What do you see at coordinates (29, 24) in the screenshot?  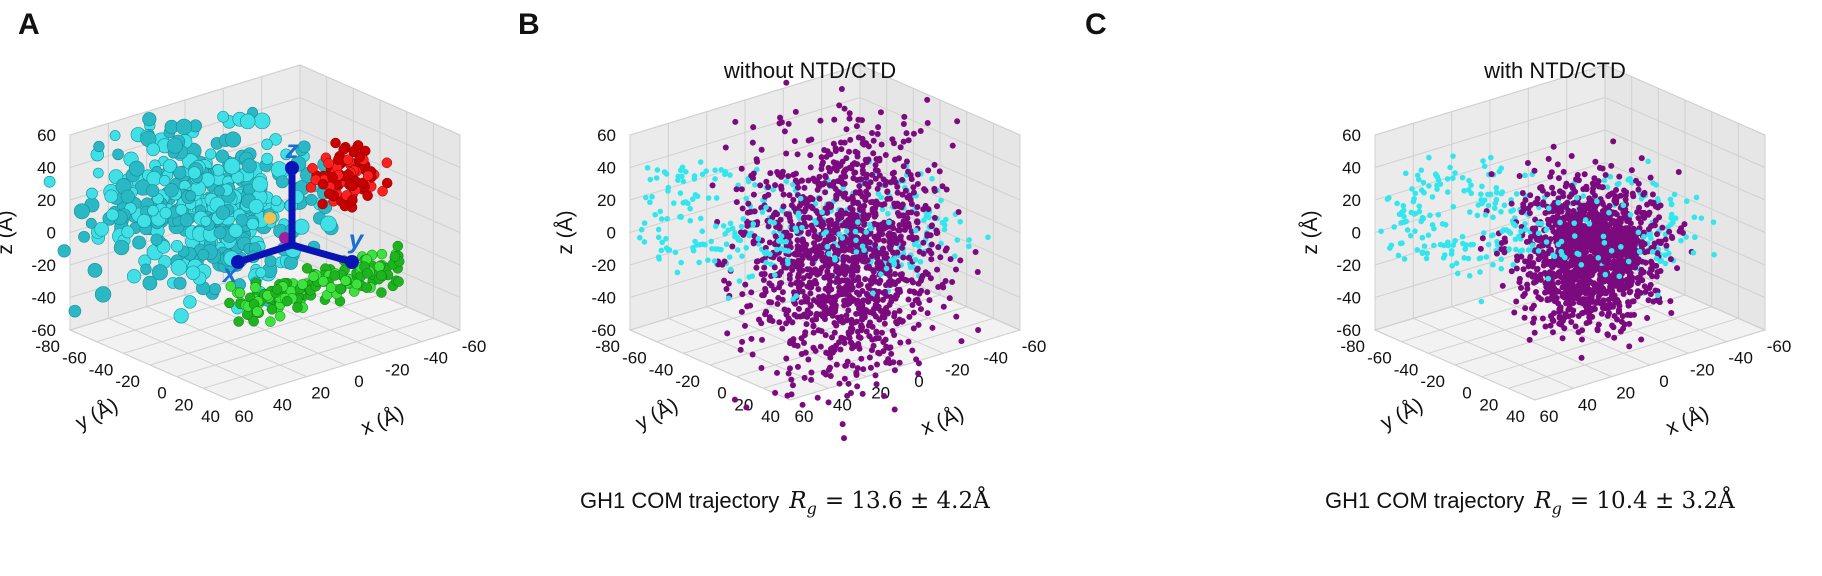 I see `panel-label: A` at bounding box center [29, 24].